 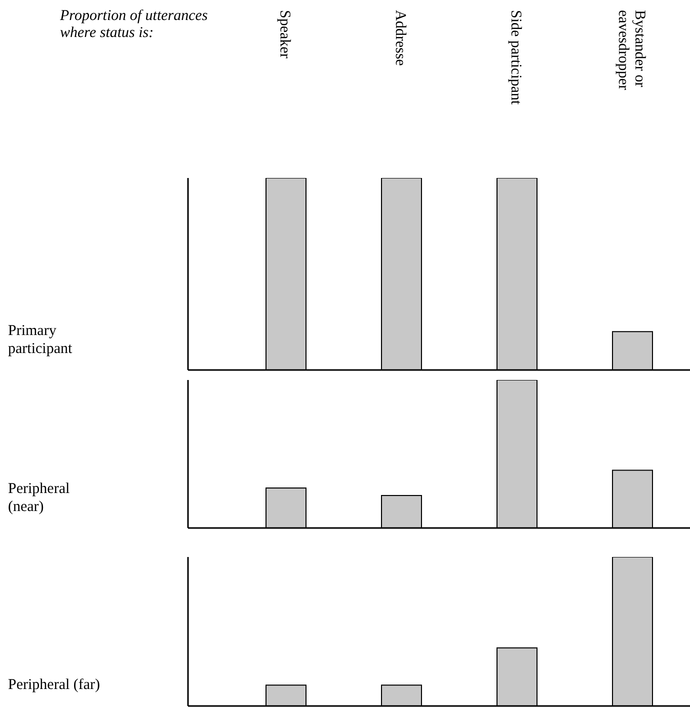 I want to click on y-axis-title: Peripheral (far), so click(x=55, y=685).